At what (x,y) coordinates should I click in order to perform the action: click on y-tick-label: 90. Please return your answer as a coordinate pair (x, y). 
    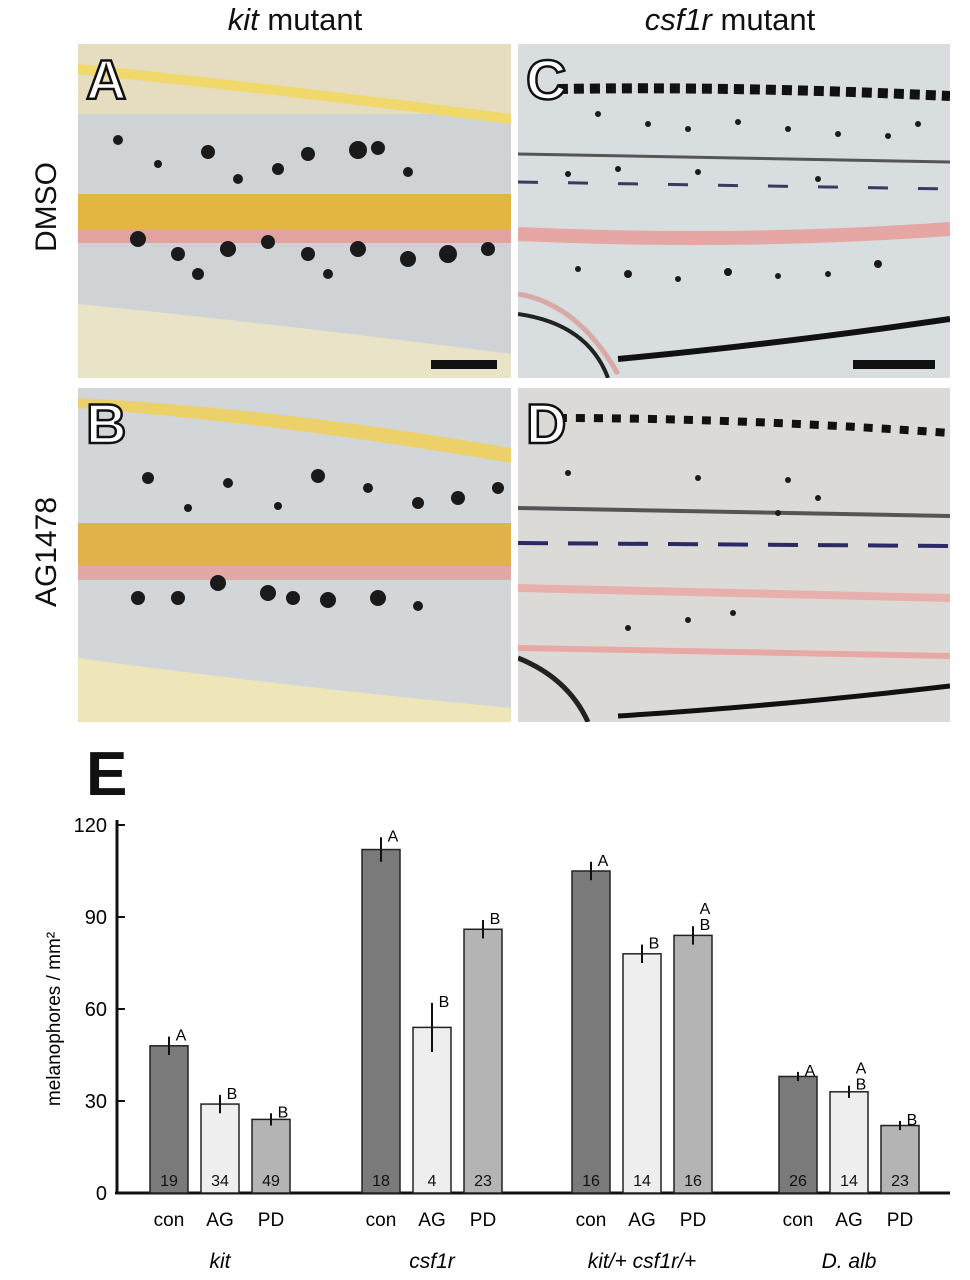
    Looking at the image, I should click on (96, 918).